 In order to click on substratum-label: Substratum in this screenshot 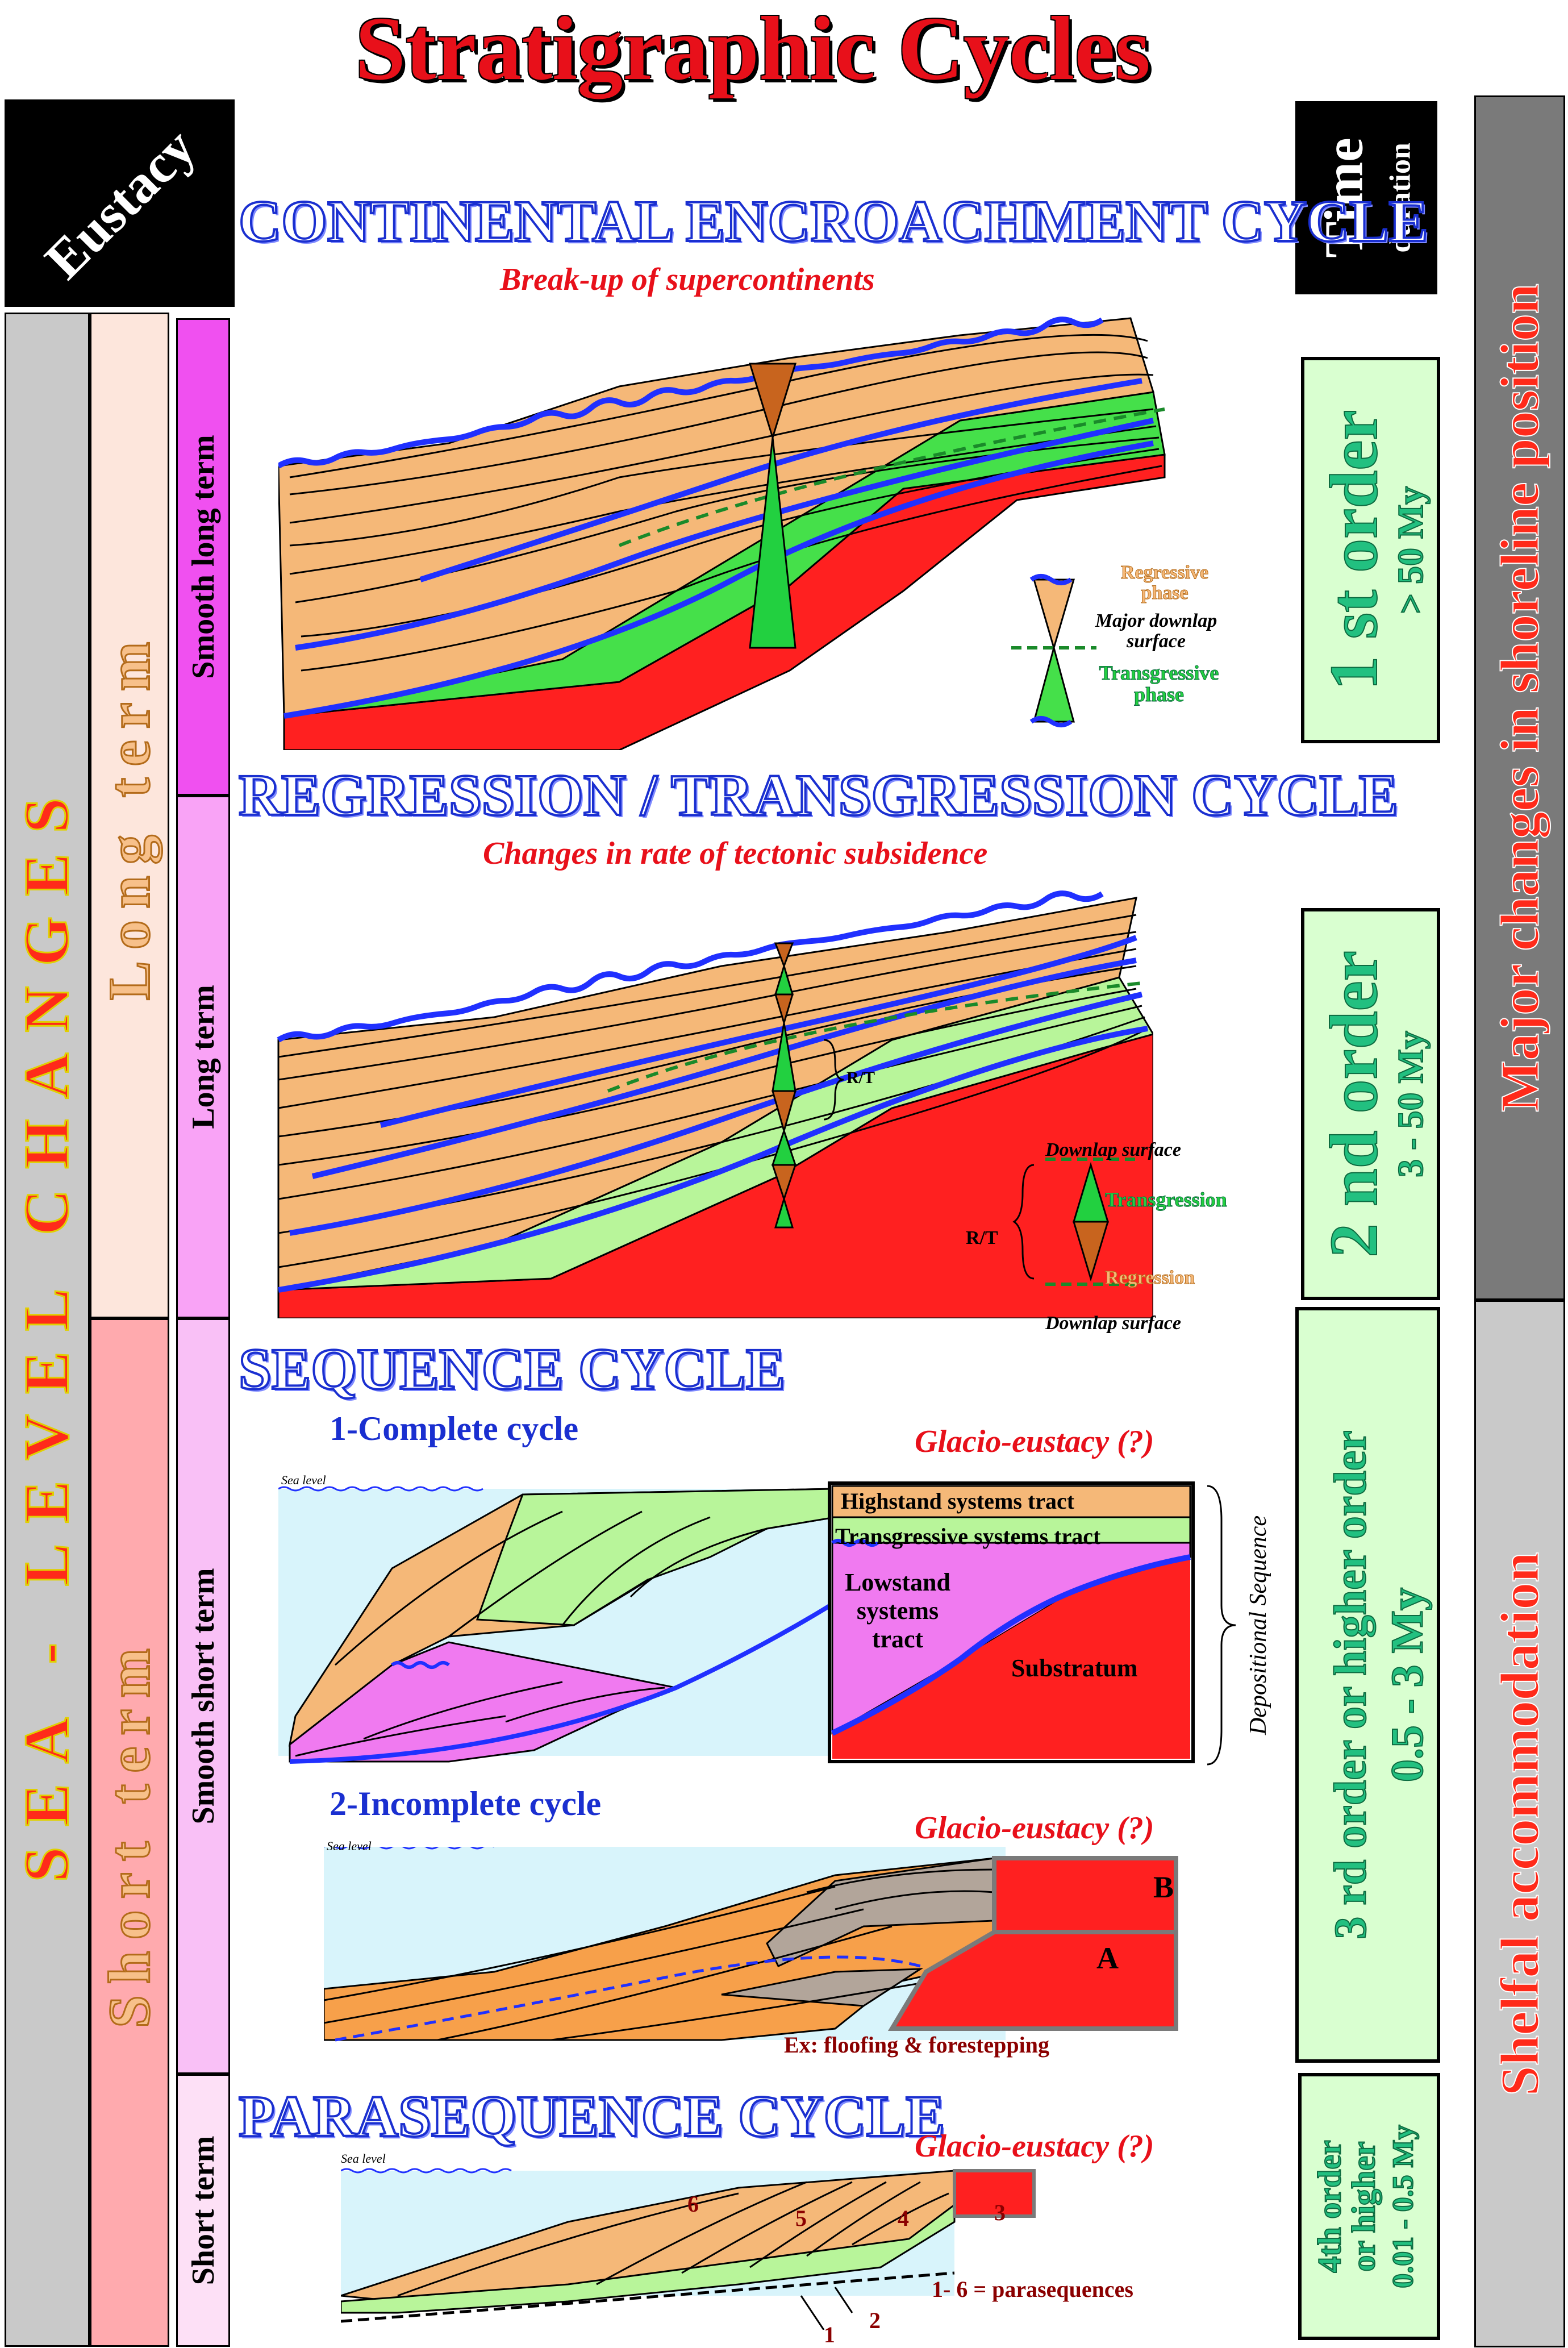, I will do `click(1074, 1668)`.